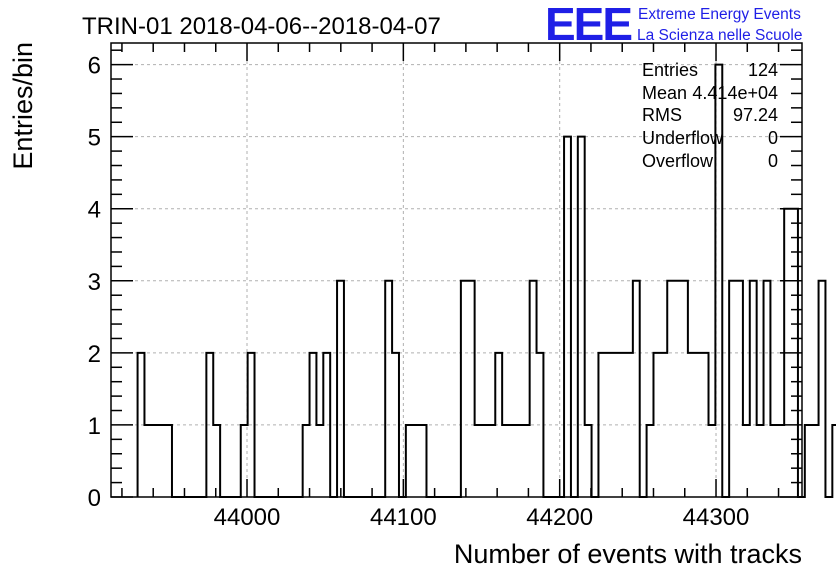 This screenshot has height=577, width=836. I want to click on stats-value: 124, so click(763, 70).